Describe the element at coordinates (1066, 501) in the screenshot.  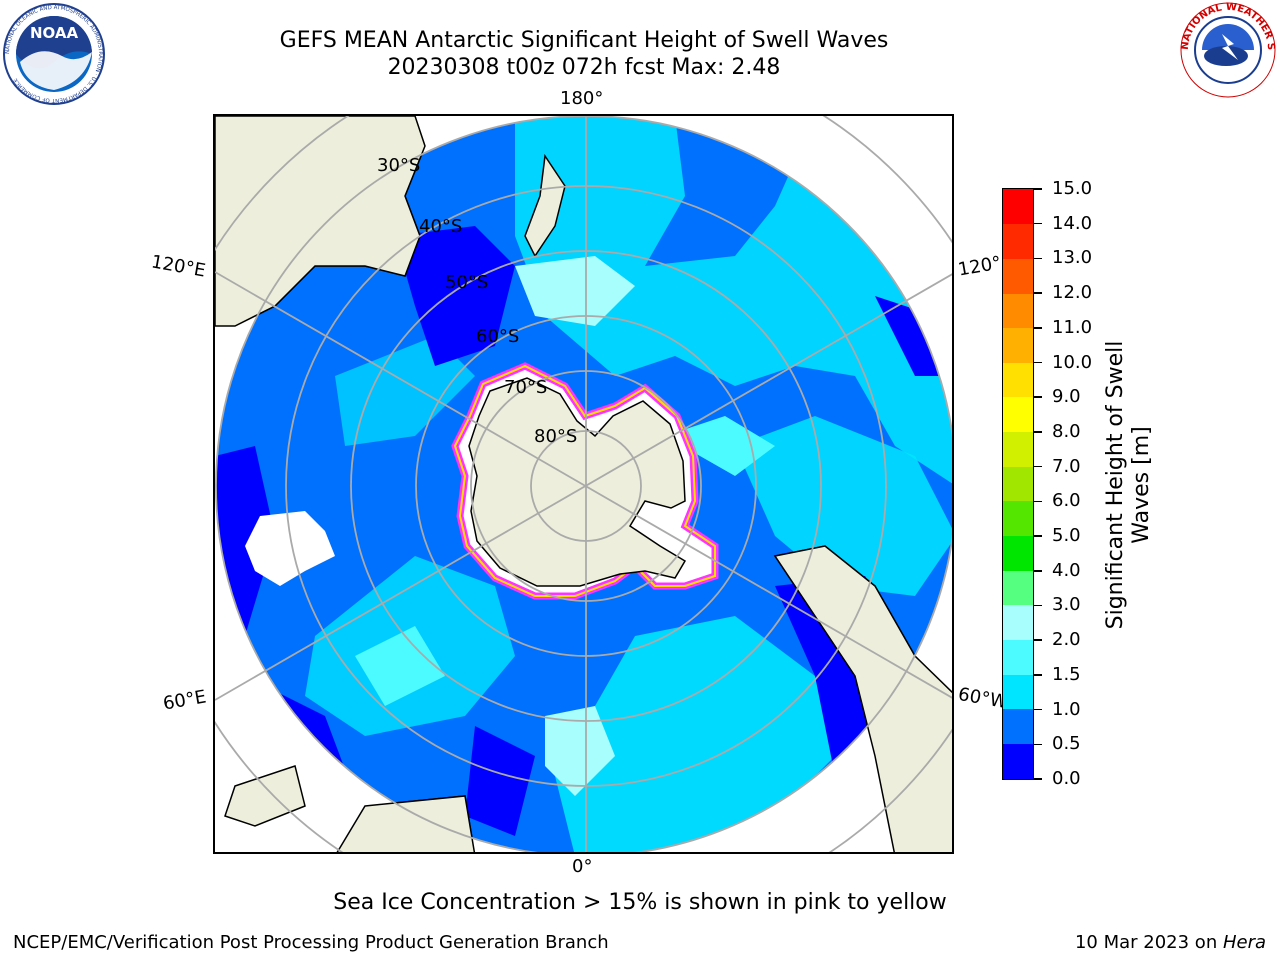
I see `colorbar-tick-label: 6.0` at that location.